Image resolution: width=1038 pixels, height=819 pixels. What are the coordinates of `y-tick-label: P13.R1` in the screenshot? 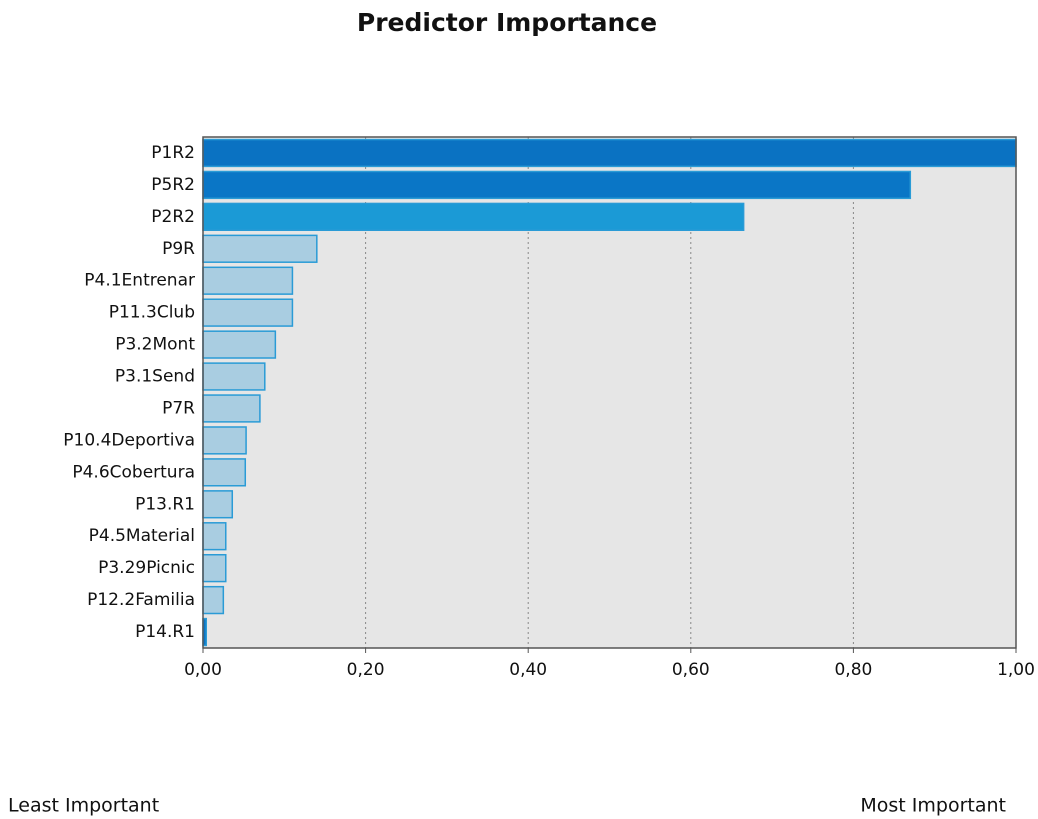 It's located at (165, 504).